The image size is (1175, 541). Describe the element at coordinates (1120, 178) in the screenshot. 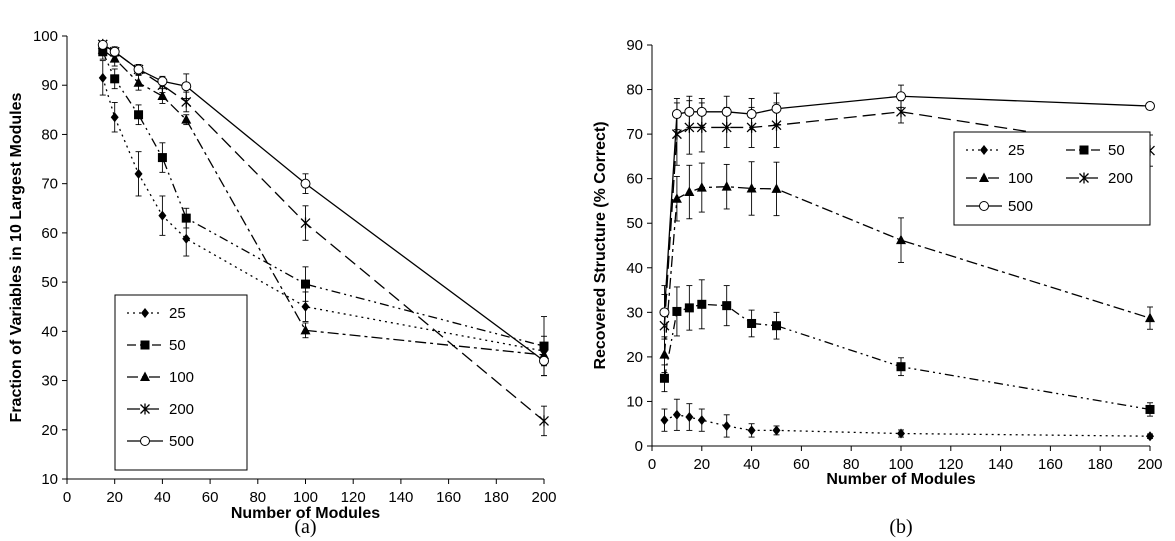

I see `chart-b-legend-label: 200` at that location.